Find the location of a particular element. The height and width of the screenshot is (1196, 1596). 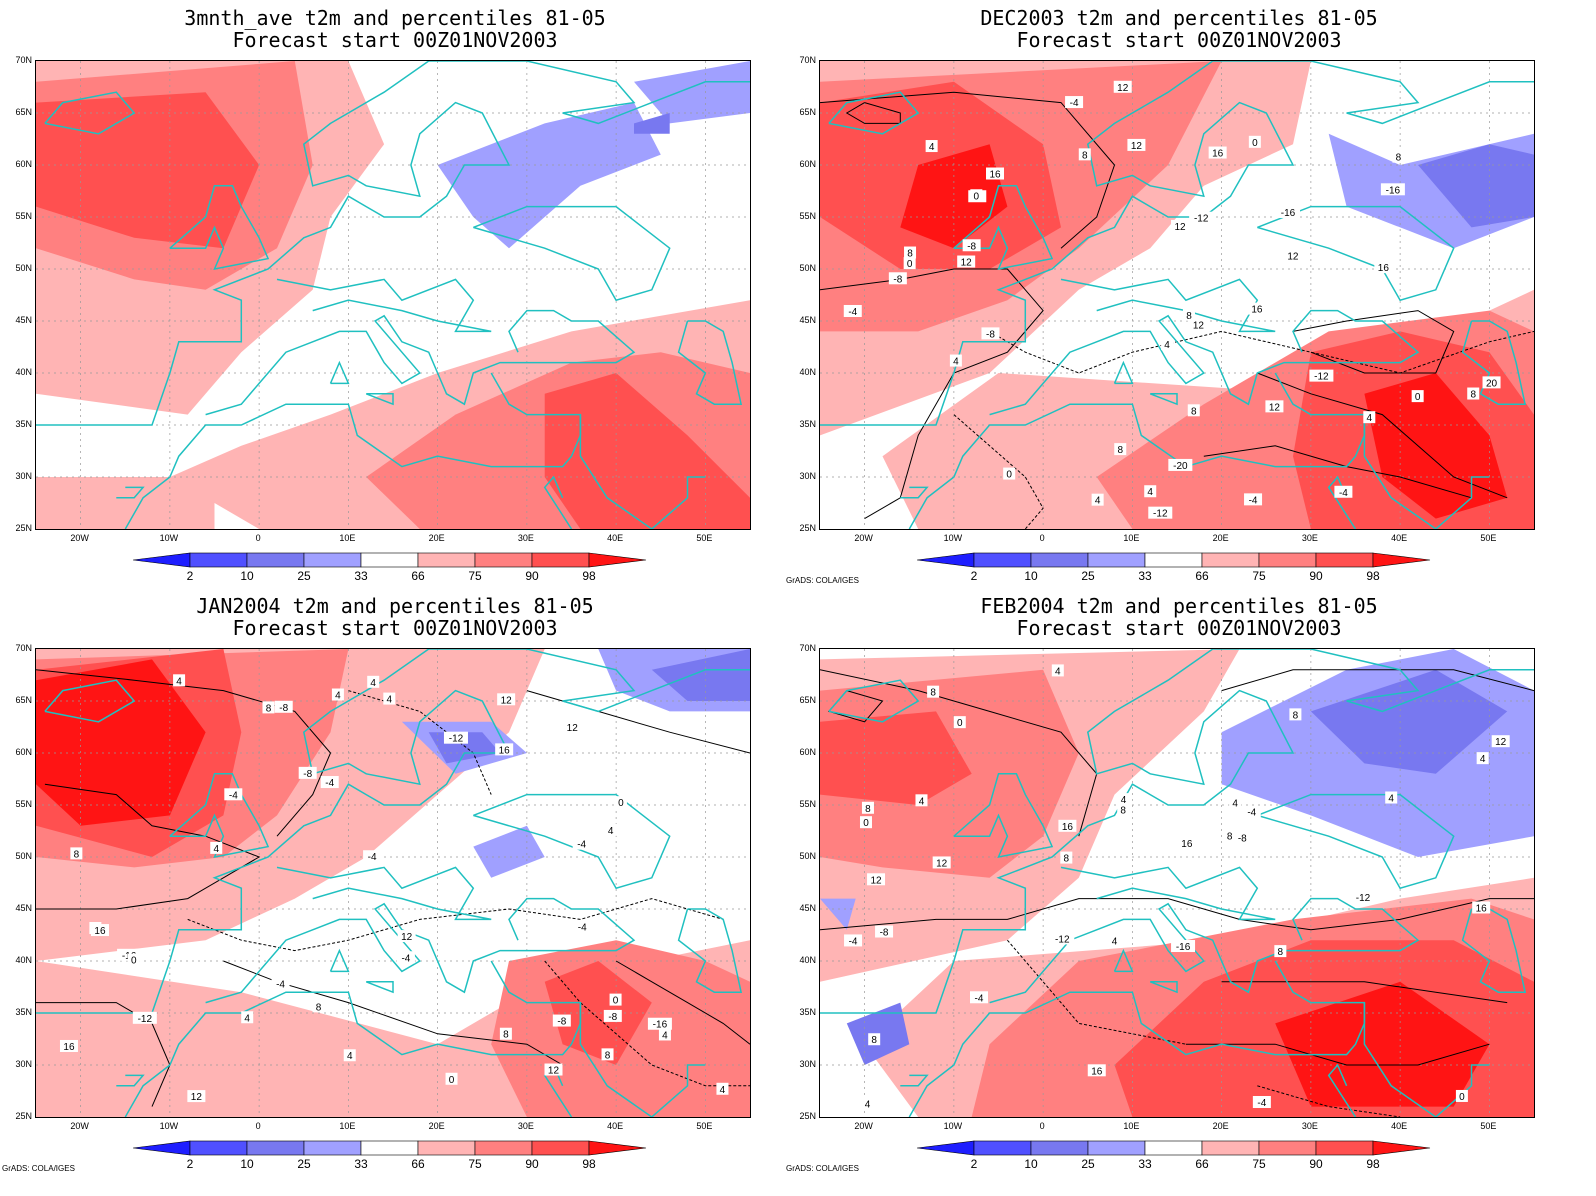

contour-label: 0 is located at coordinates (976, 195).